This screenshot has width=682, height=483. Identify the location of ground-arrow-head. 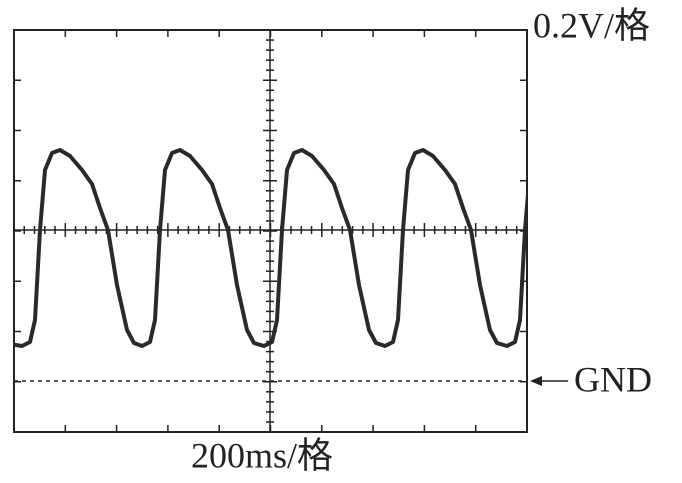
(536, 381).